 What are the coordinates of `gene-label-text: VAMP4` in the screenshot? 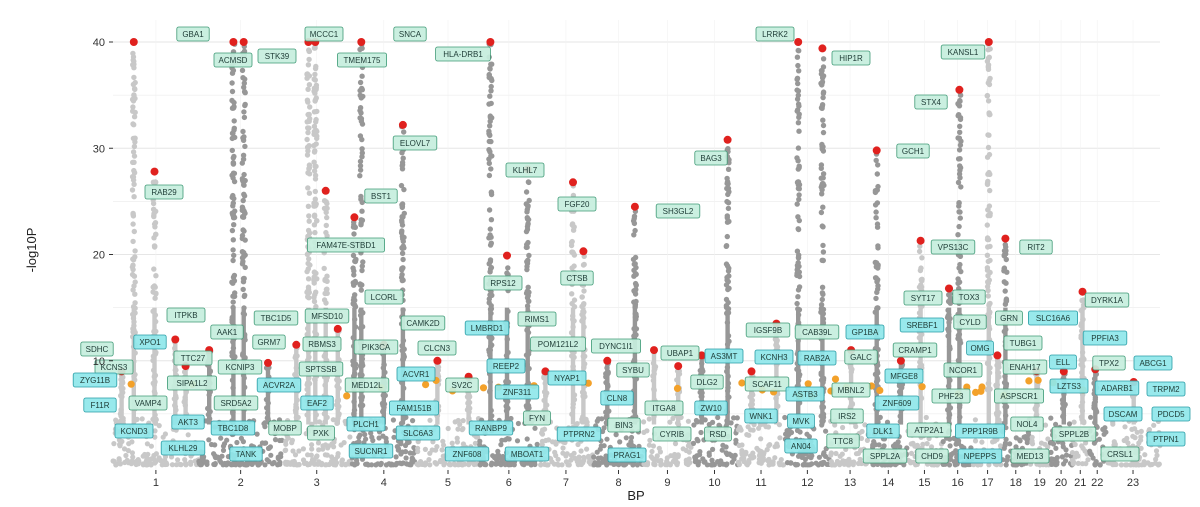 It's located at (148, 403).